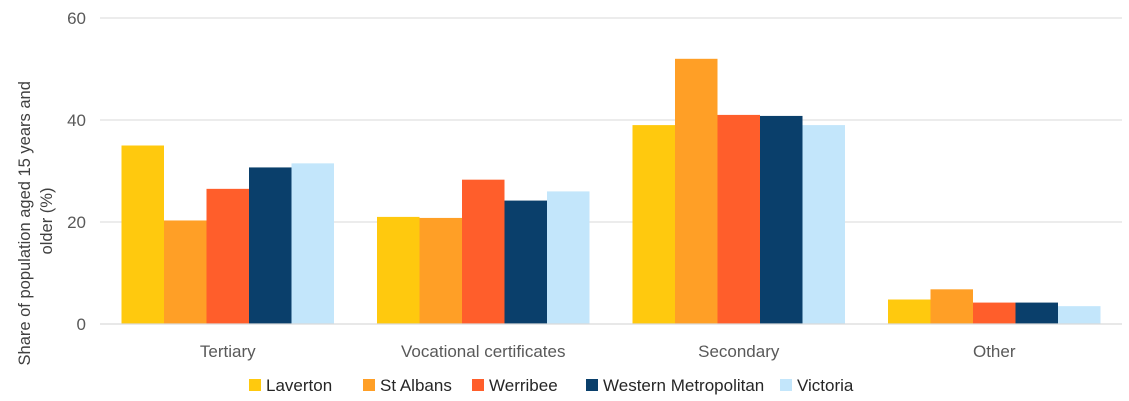  I want to click on y-axis-title-line-2: older (%), so click(47, 221).